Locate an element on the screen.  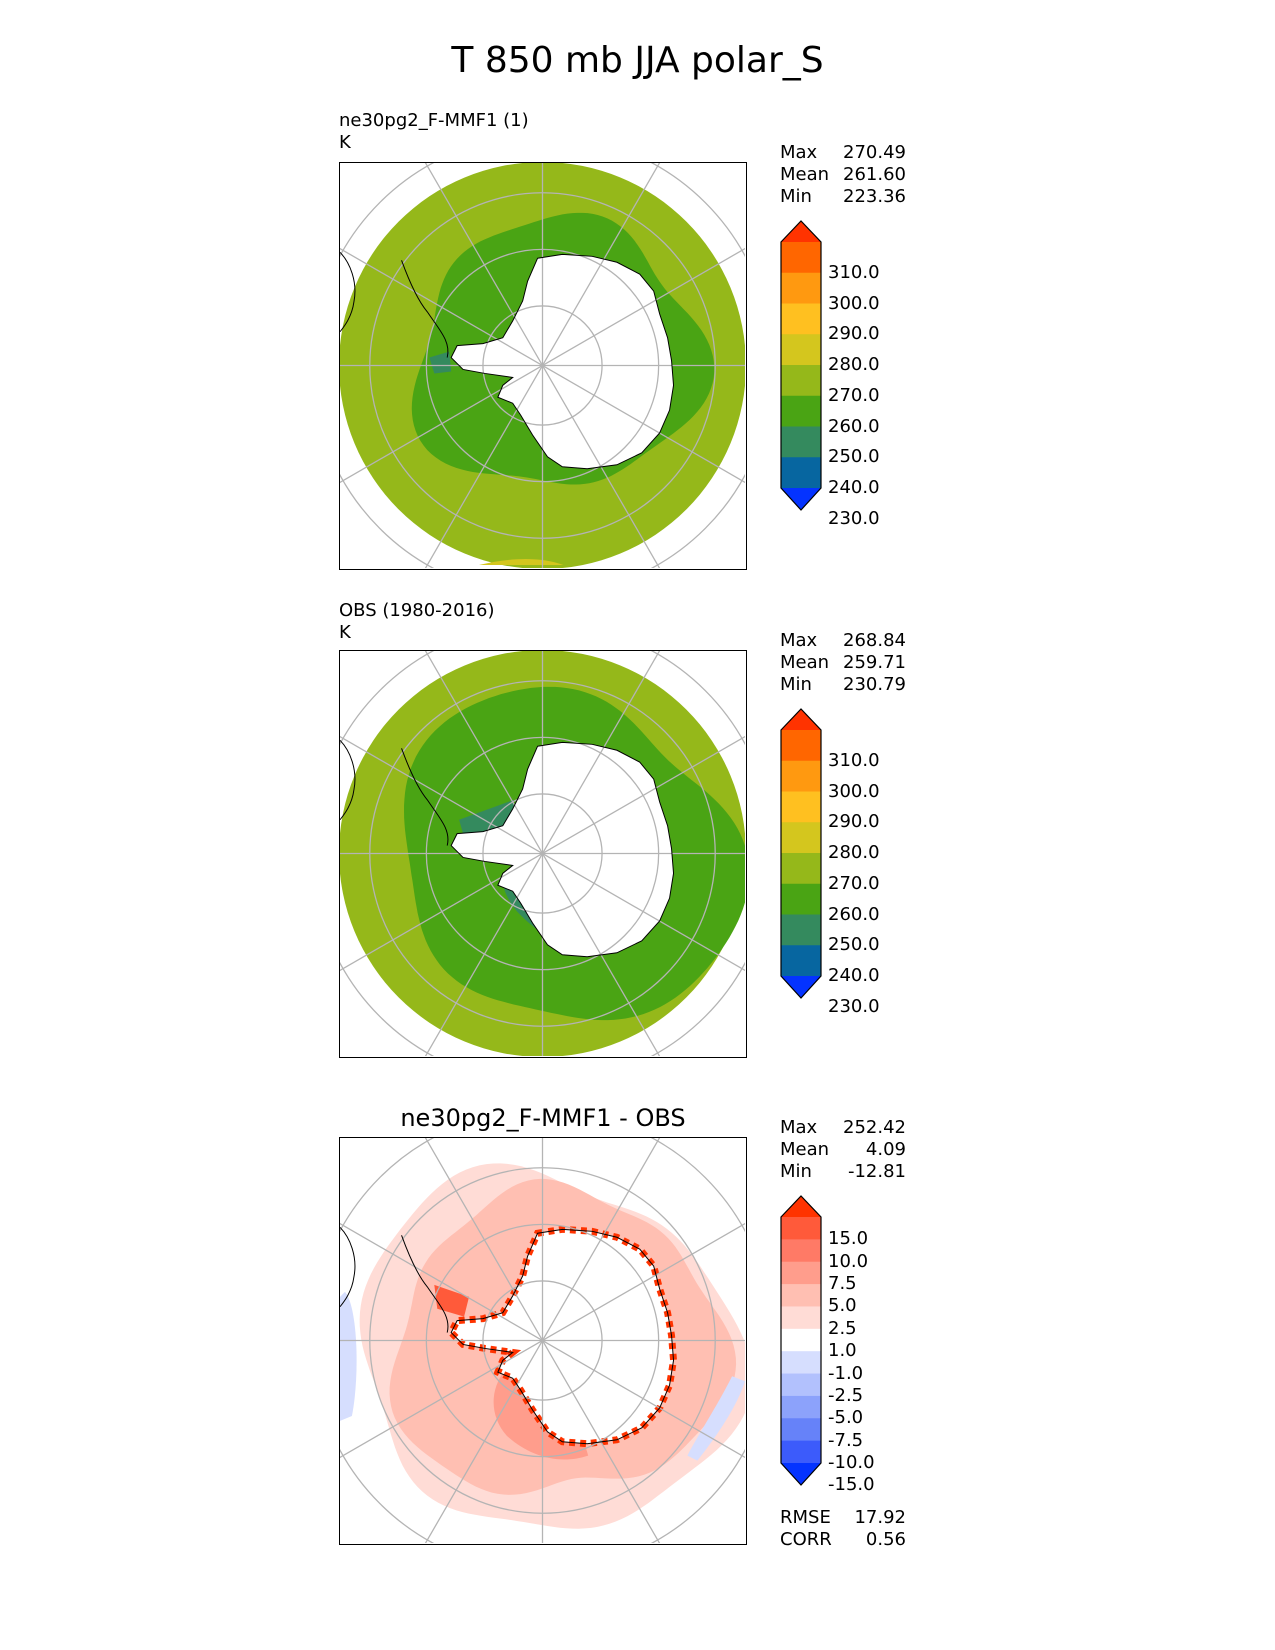
map-diff is located at coordinates (543, 1341).